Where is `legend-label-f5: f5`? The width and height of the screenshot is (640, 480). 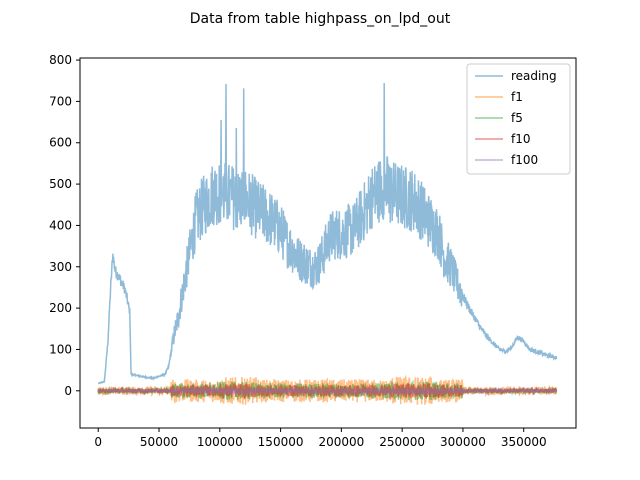 legend-label-f5: f5 is located at coordinates (517, 118).